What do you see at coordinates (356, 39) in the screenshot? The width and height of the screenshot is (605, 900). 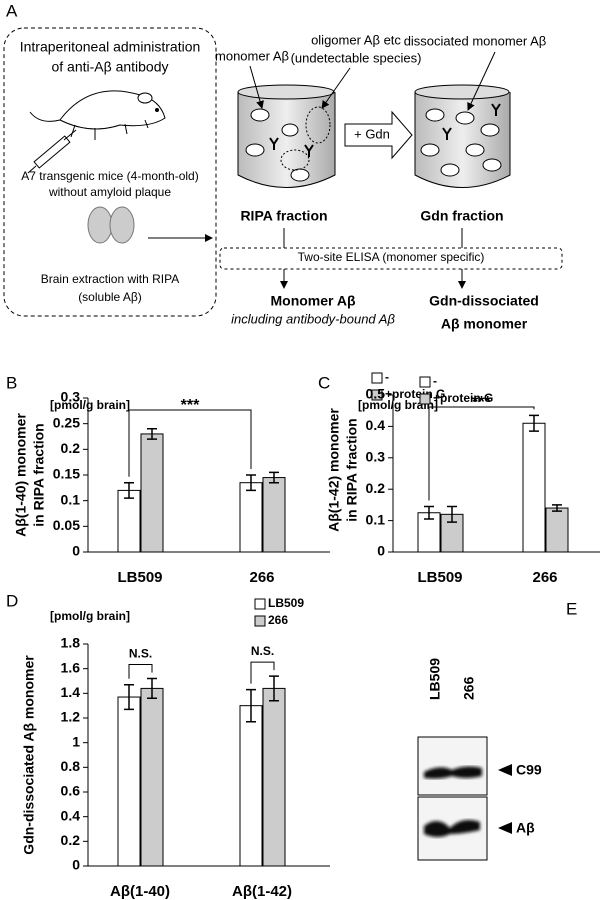 I see `oligomer-label: oligomer Aβ etc` at bounding box center [356, 39].